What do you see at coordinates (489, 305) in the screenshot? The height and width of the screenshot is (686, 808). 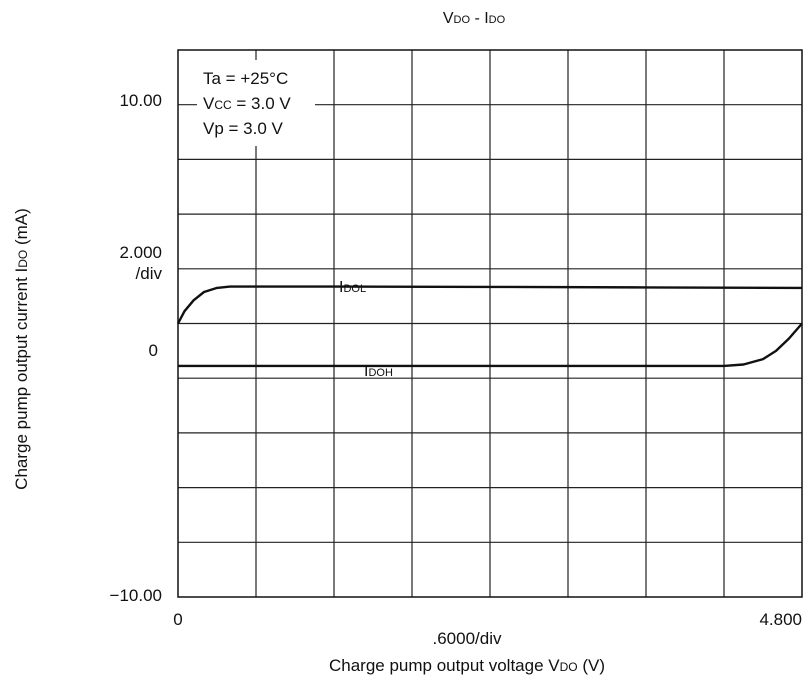 I see `series-line-idol` at bounding box center [489, 305].